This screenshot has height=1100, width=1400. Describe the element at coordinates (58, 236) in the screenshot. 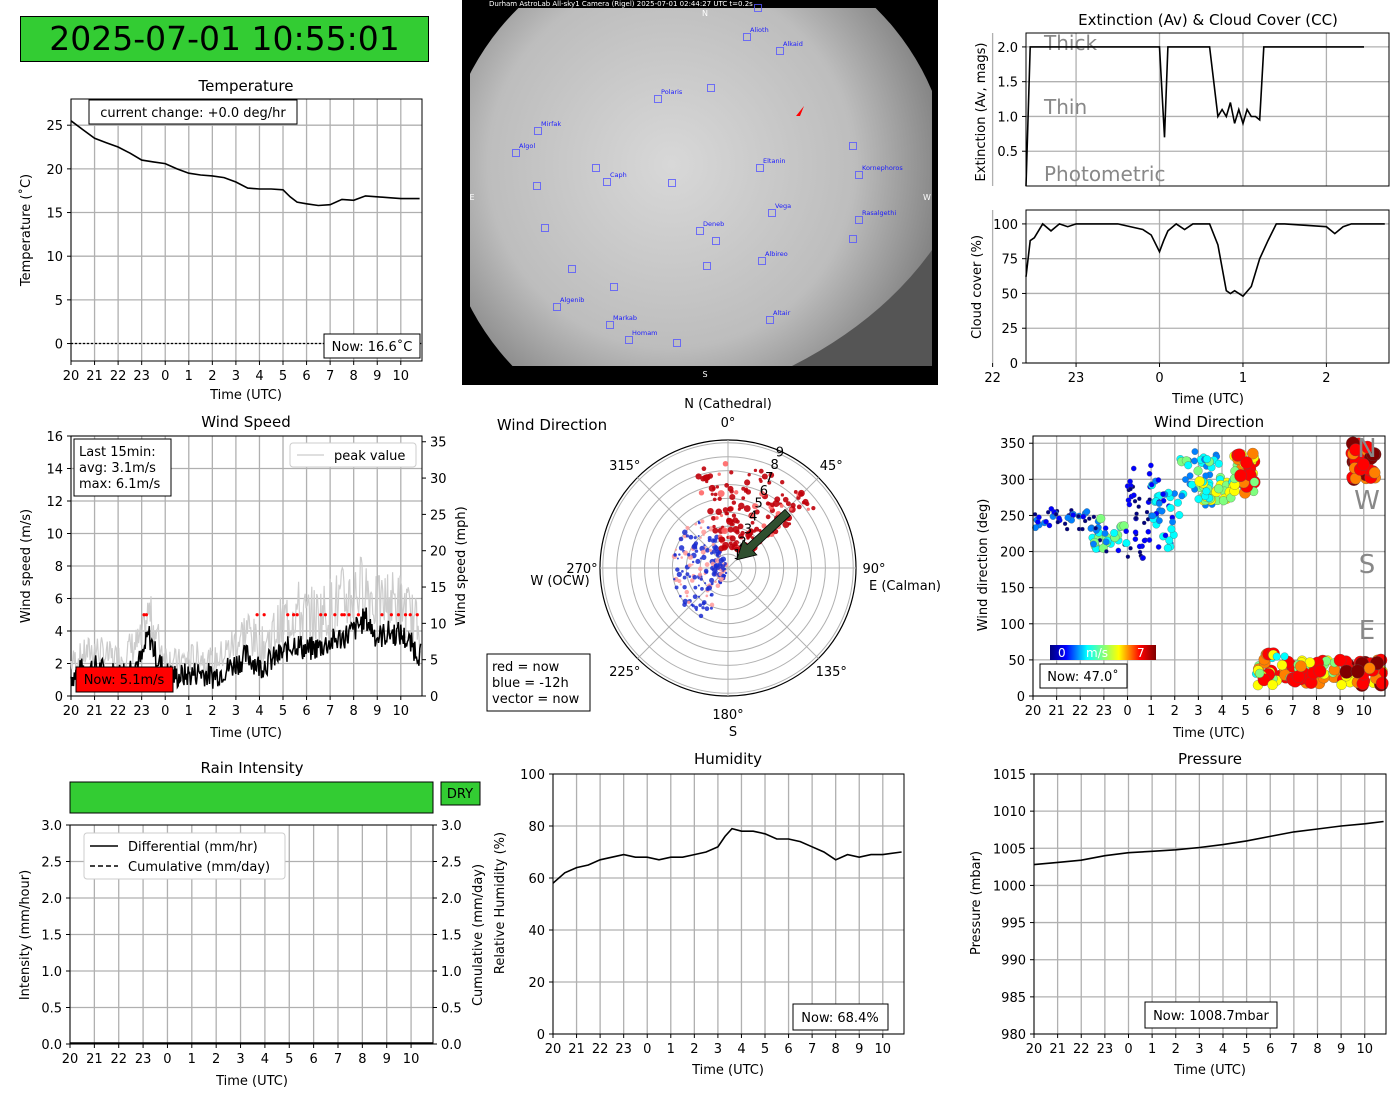

I see `temperature-y-ticks: 0 5 10 15 20 25` at that location.